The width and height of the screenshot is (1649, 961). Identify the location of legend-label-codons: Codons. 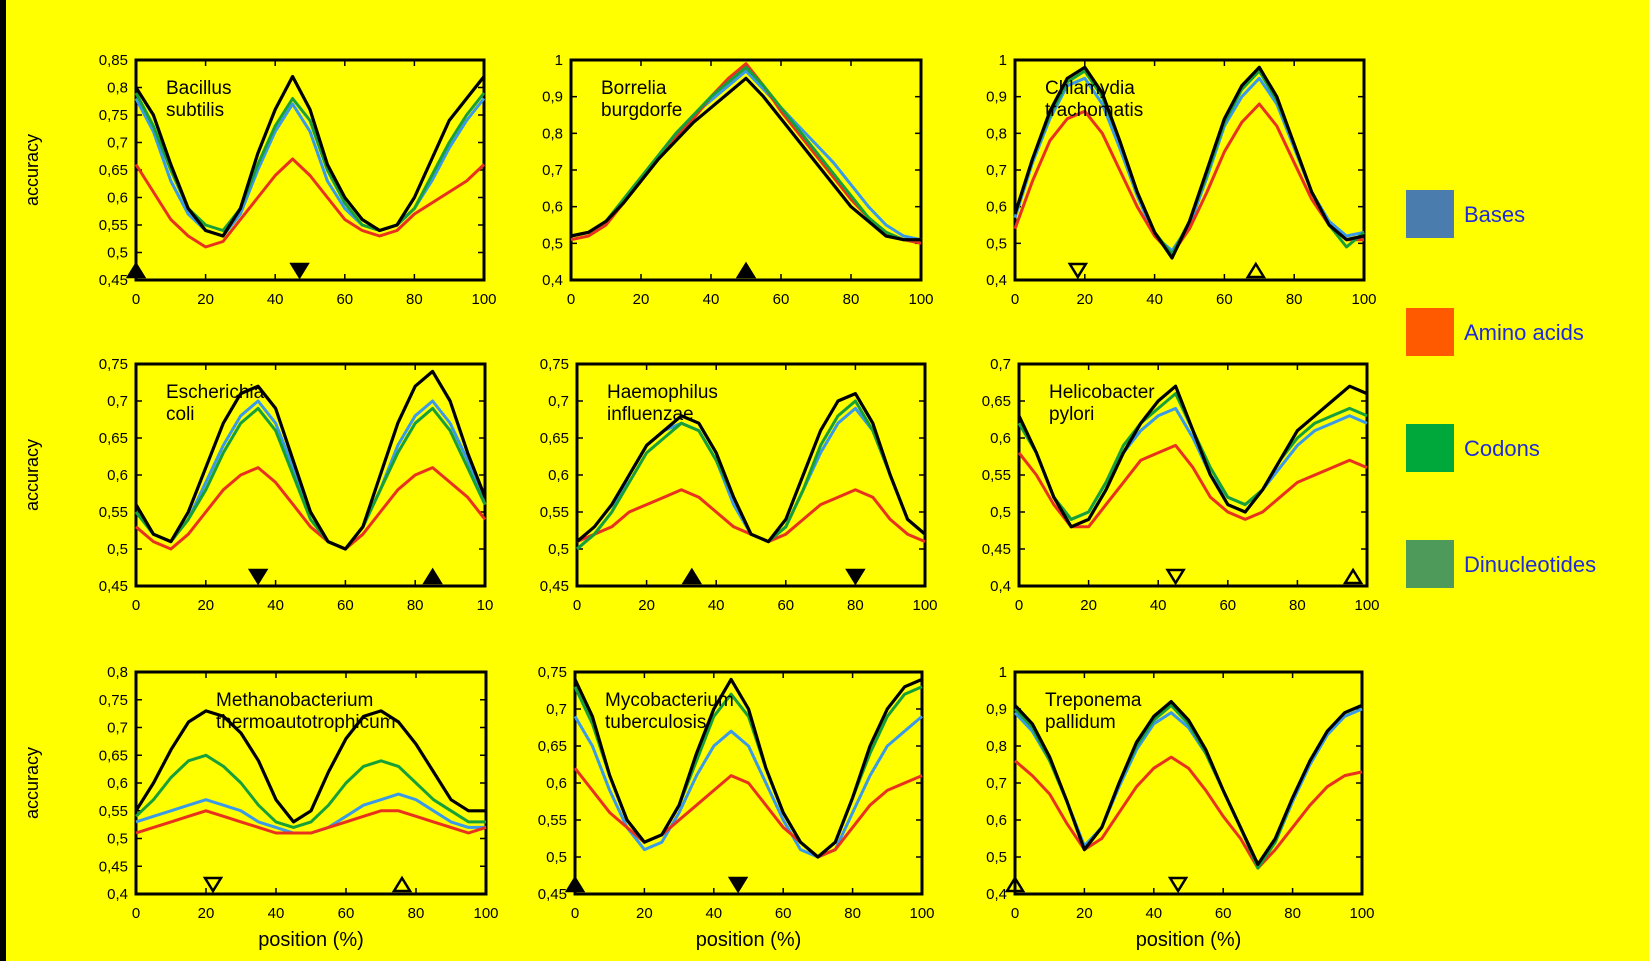
(1502, 448).